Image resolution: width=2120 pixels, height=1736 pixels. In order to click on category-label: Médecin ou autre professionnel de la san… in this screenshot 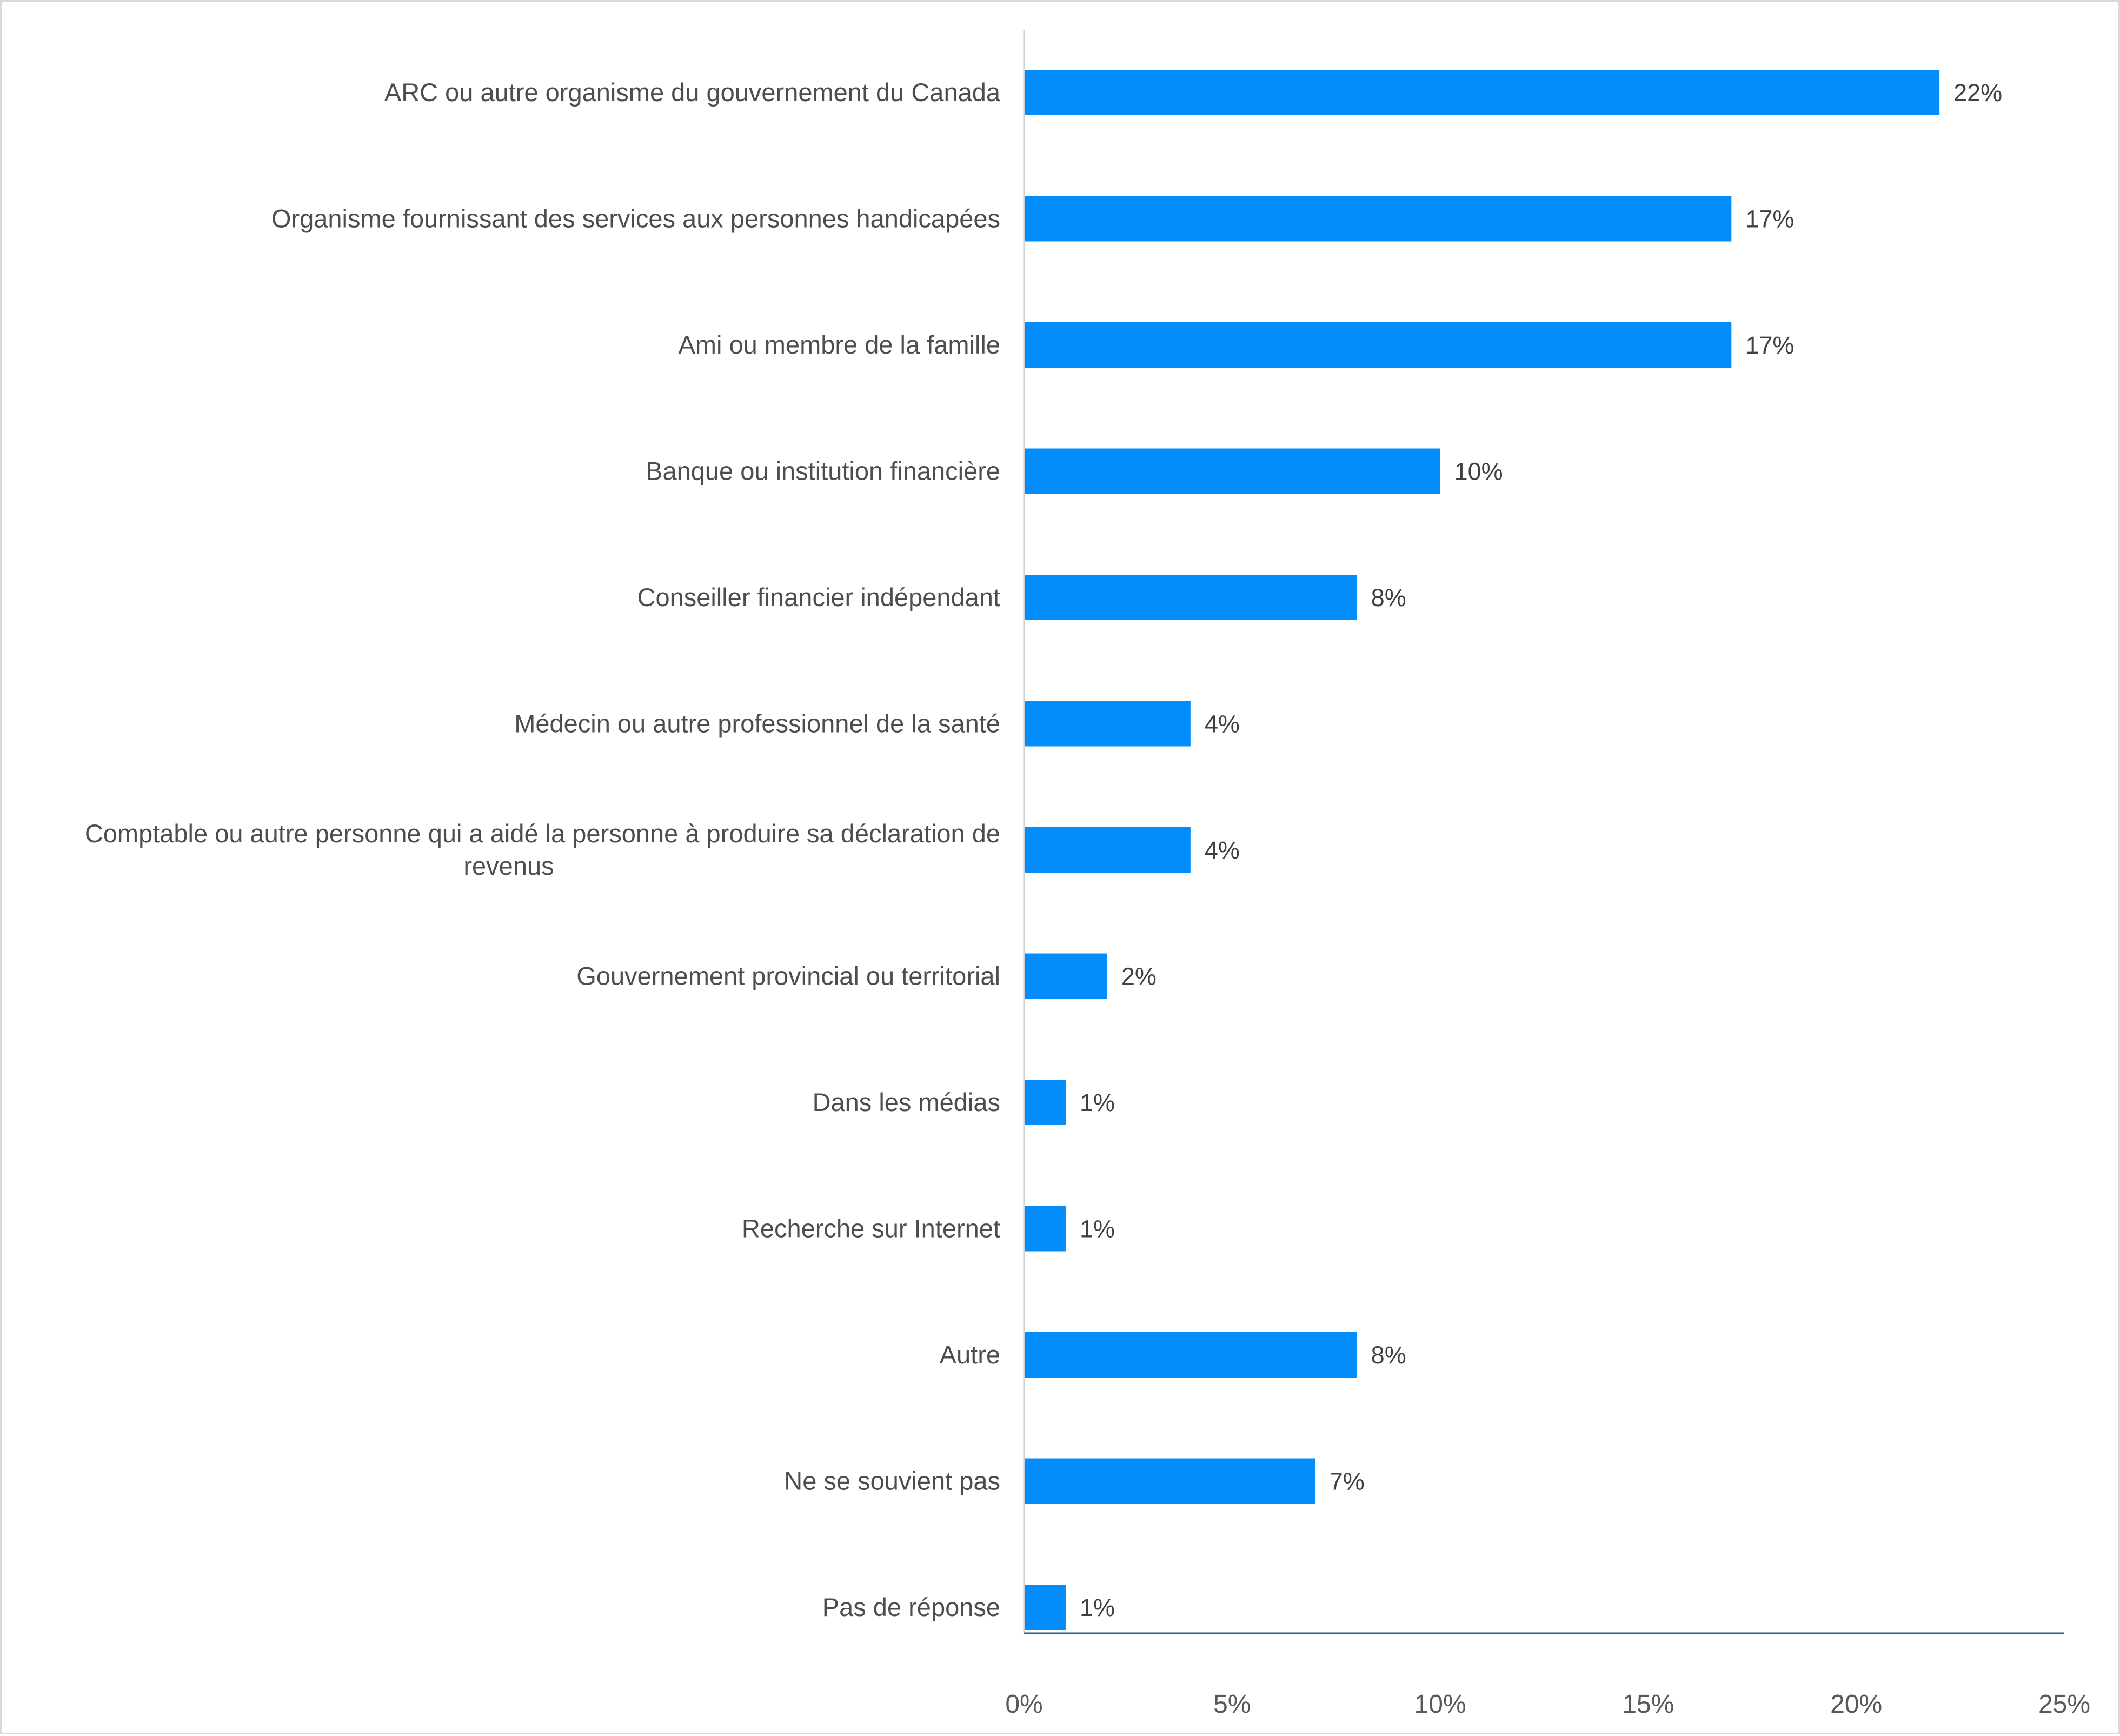, I will do `click(757, 724)`.